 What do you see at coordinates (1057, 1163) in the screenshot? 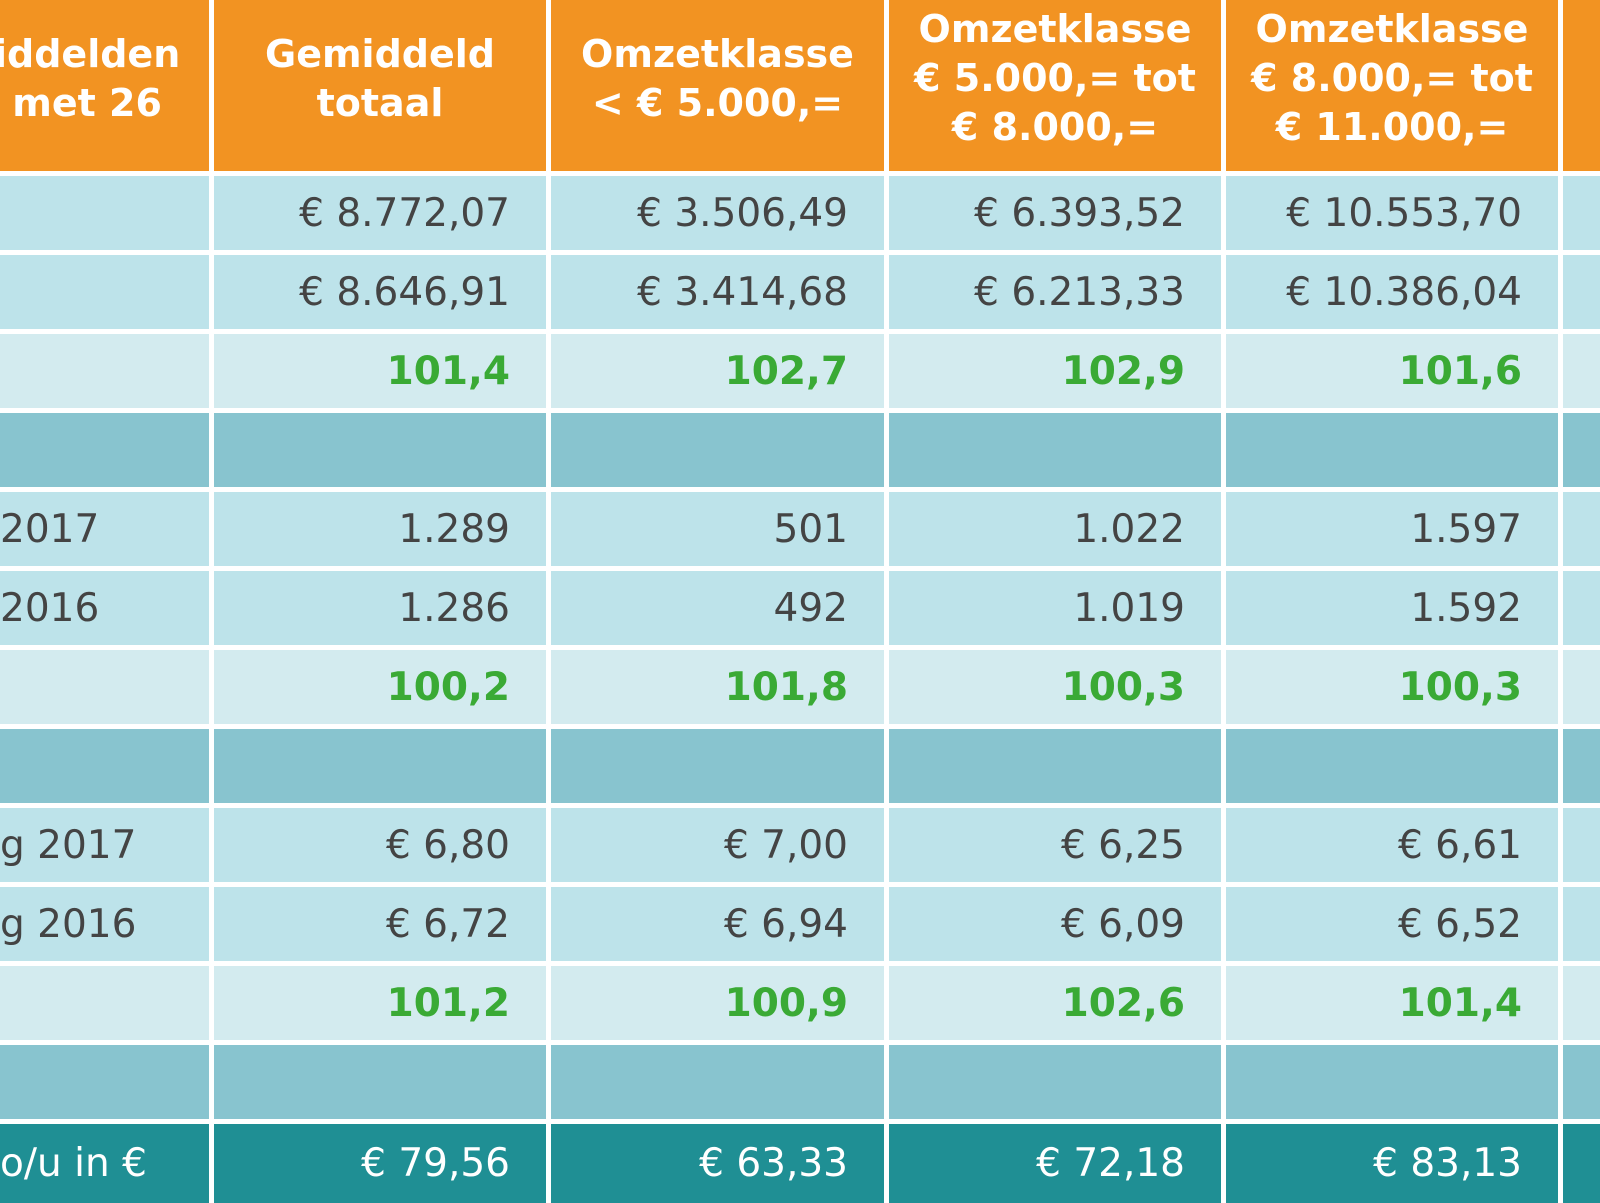
I see `value-cell: € 72,18` at bounding box center [1057, 1163].